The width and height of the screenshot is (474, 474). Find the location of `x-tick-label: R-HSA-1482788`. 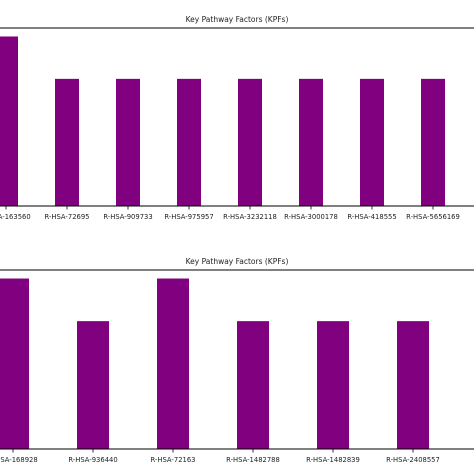

x-tick-label: R-HSA-1482788 is located at coordinates (253, 460).